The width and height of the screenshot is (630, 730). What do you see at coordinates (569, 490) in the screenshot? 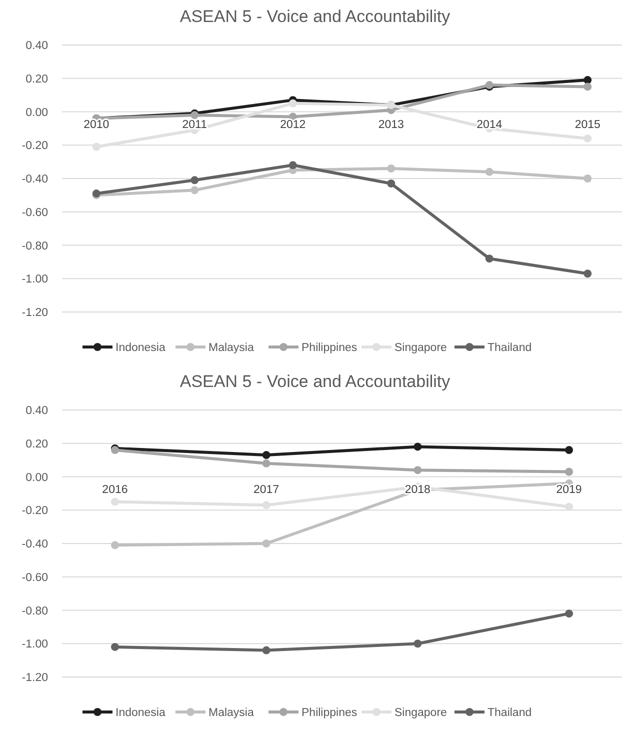
I see `x-tick-label: 2019` at bounding box center [569, 490].